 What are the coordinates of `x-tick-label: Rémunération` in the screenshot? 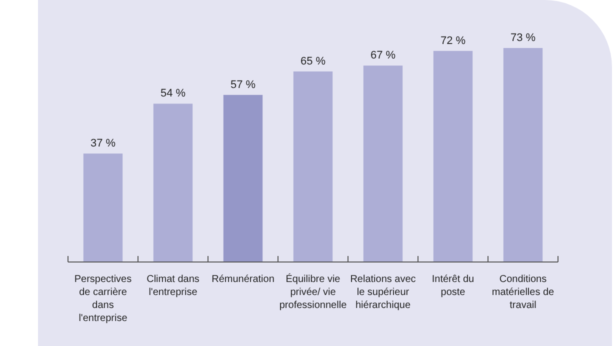 It's located at (243, 279).